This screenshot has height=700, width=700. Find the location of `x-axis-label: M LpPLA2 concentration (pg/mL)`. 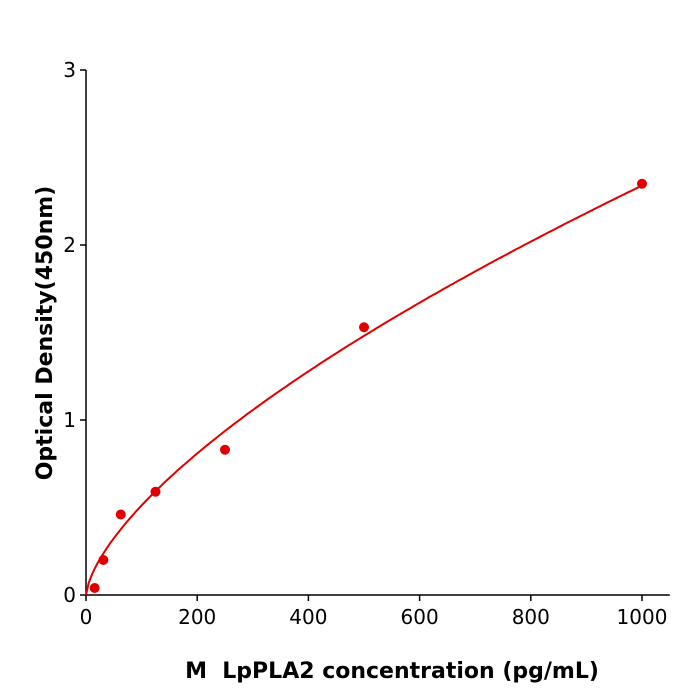

x-axis-label: M LpPLA2 concentration (pg/mL) is located at coordinates (392, 671).